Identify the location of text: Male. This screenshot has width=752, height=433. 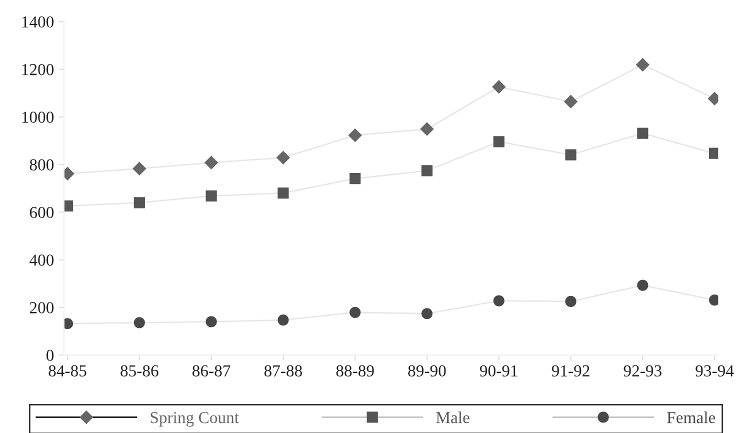
(453, 418).